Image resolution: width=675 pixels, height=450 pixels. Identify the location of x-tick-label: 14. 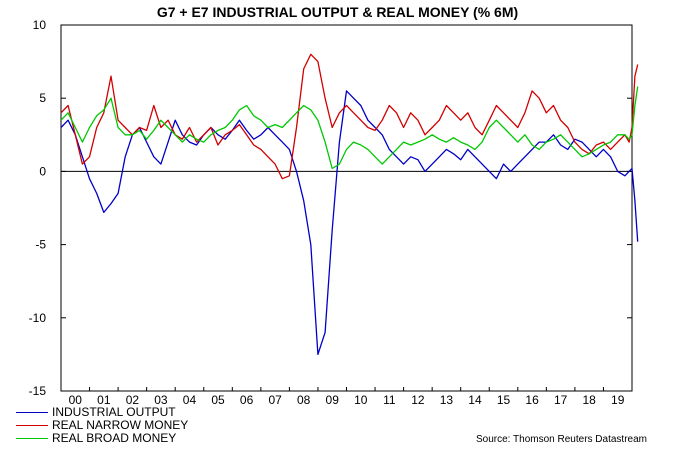
(475, 400).